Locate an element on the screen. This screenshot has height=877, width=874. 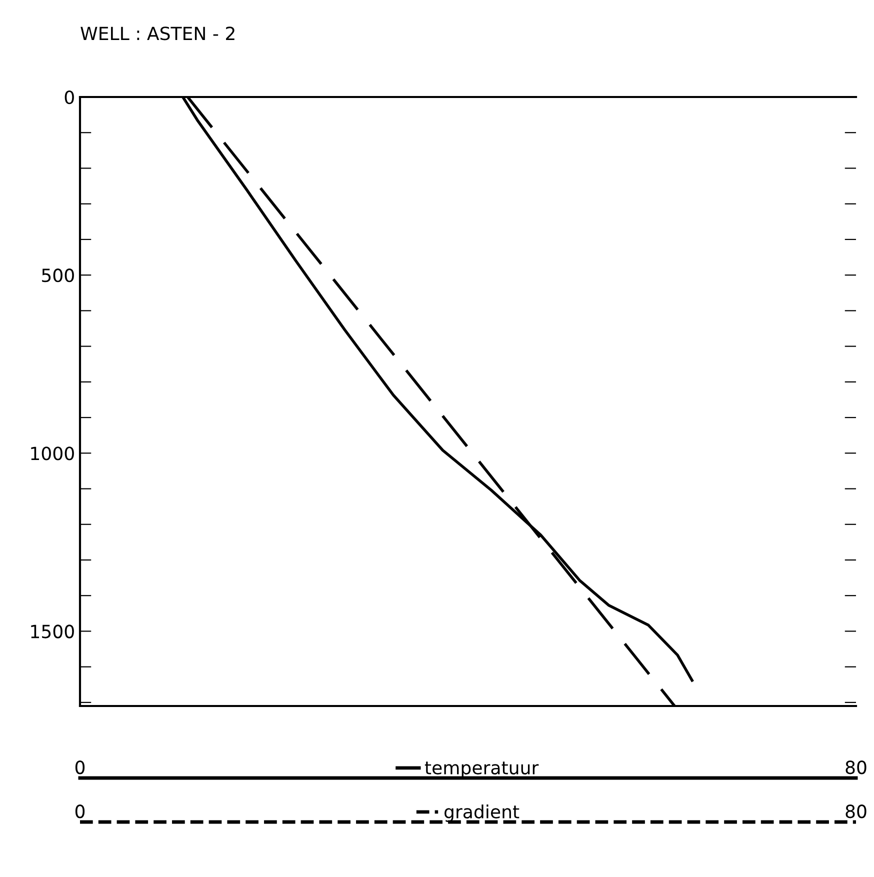
y-tick-label: 500 is located at coordinates (58, 275).